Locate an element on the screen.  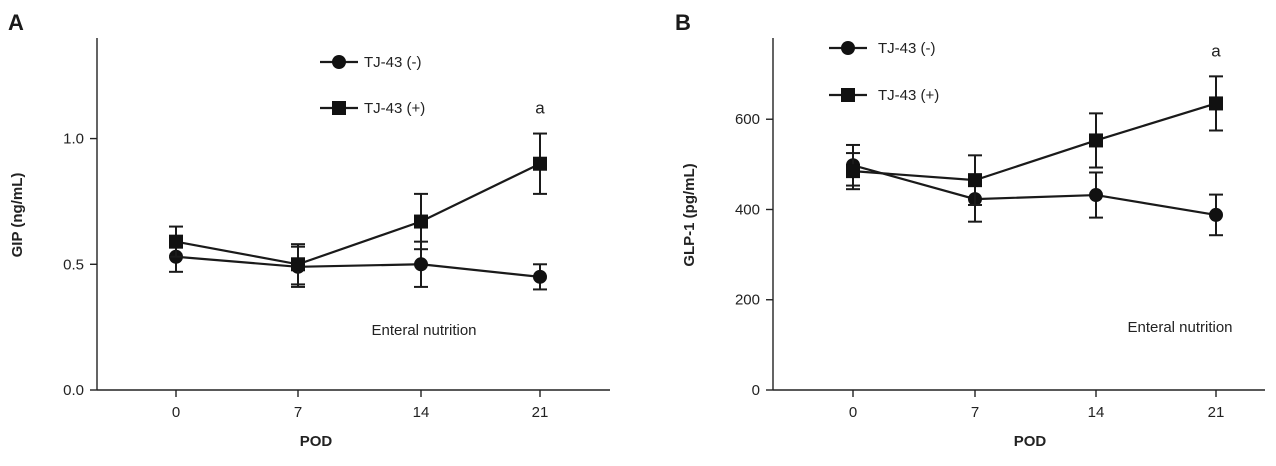
y-tick-label: 600 is located at coordinates (747, 119).